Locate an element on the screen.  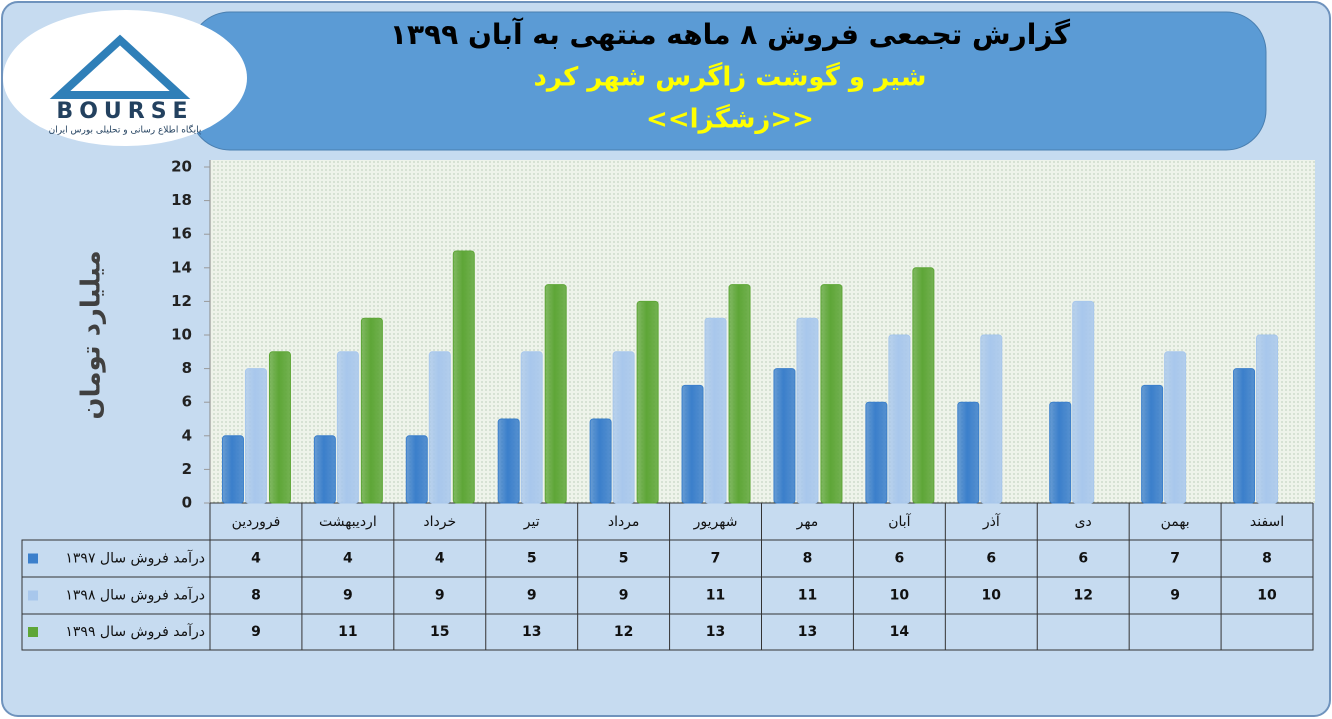
logo-bg is located at coordinates (125, 78).